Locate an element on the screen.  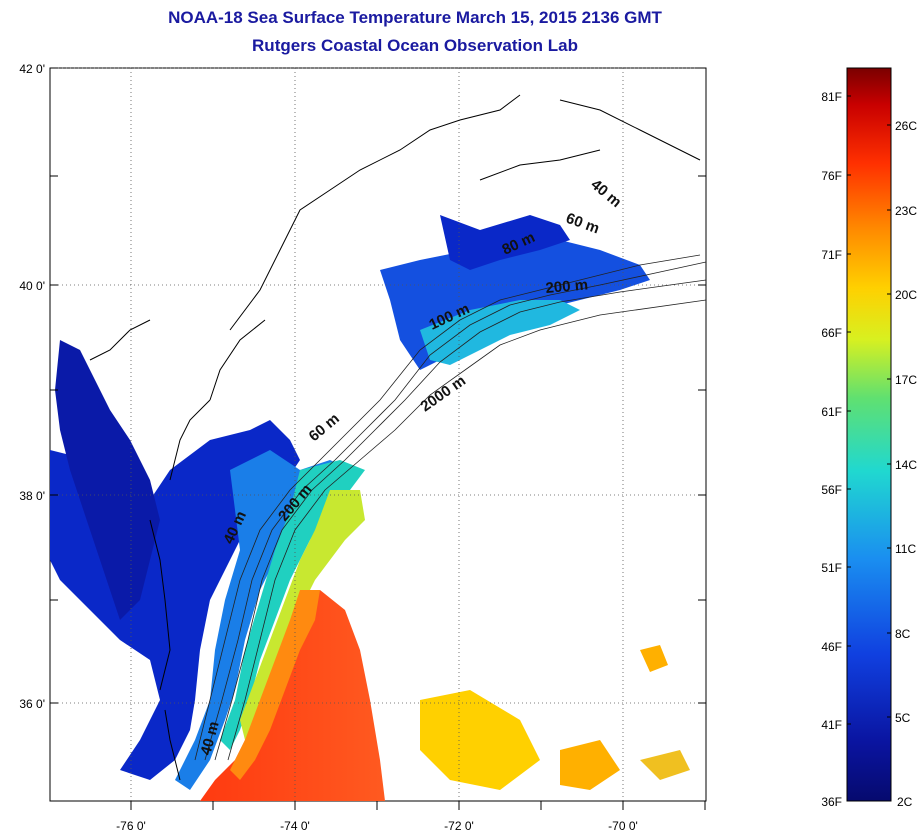
colorbar-ticks is located at coordinates (869, 410).